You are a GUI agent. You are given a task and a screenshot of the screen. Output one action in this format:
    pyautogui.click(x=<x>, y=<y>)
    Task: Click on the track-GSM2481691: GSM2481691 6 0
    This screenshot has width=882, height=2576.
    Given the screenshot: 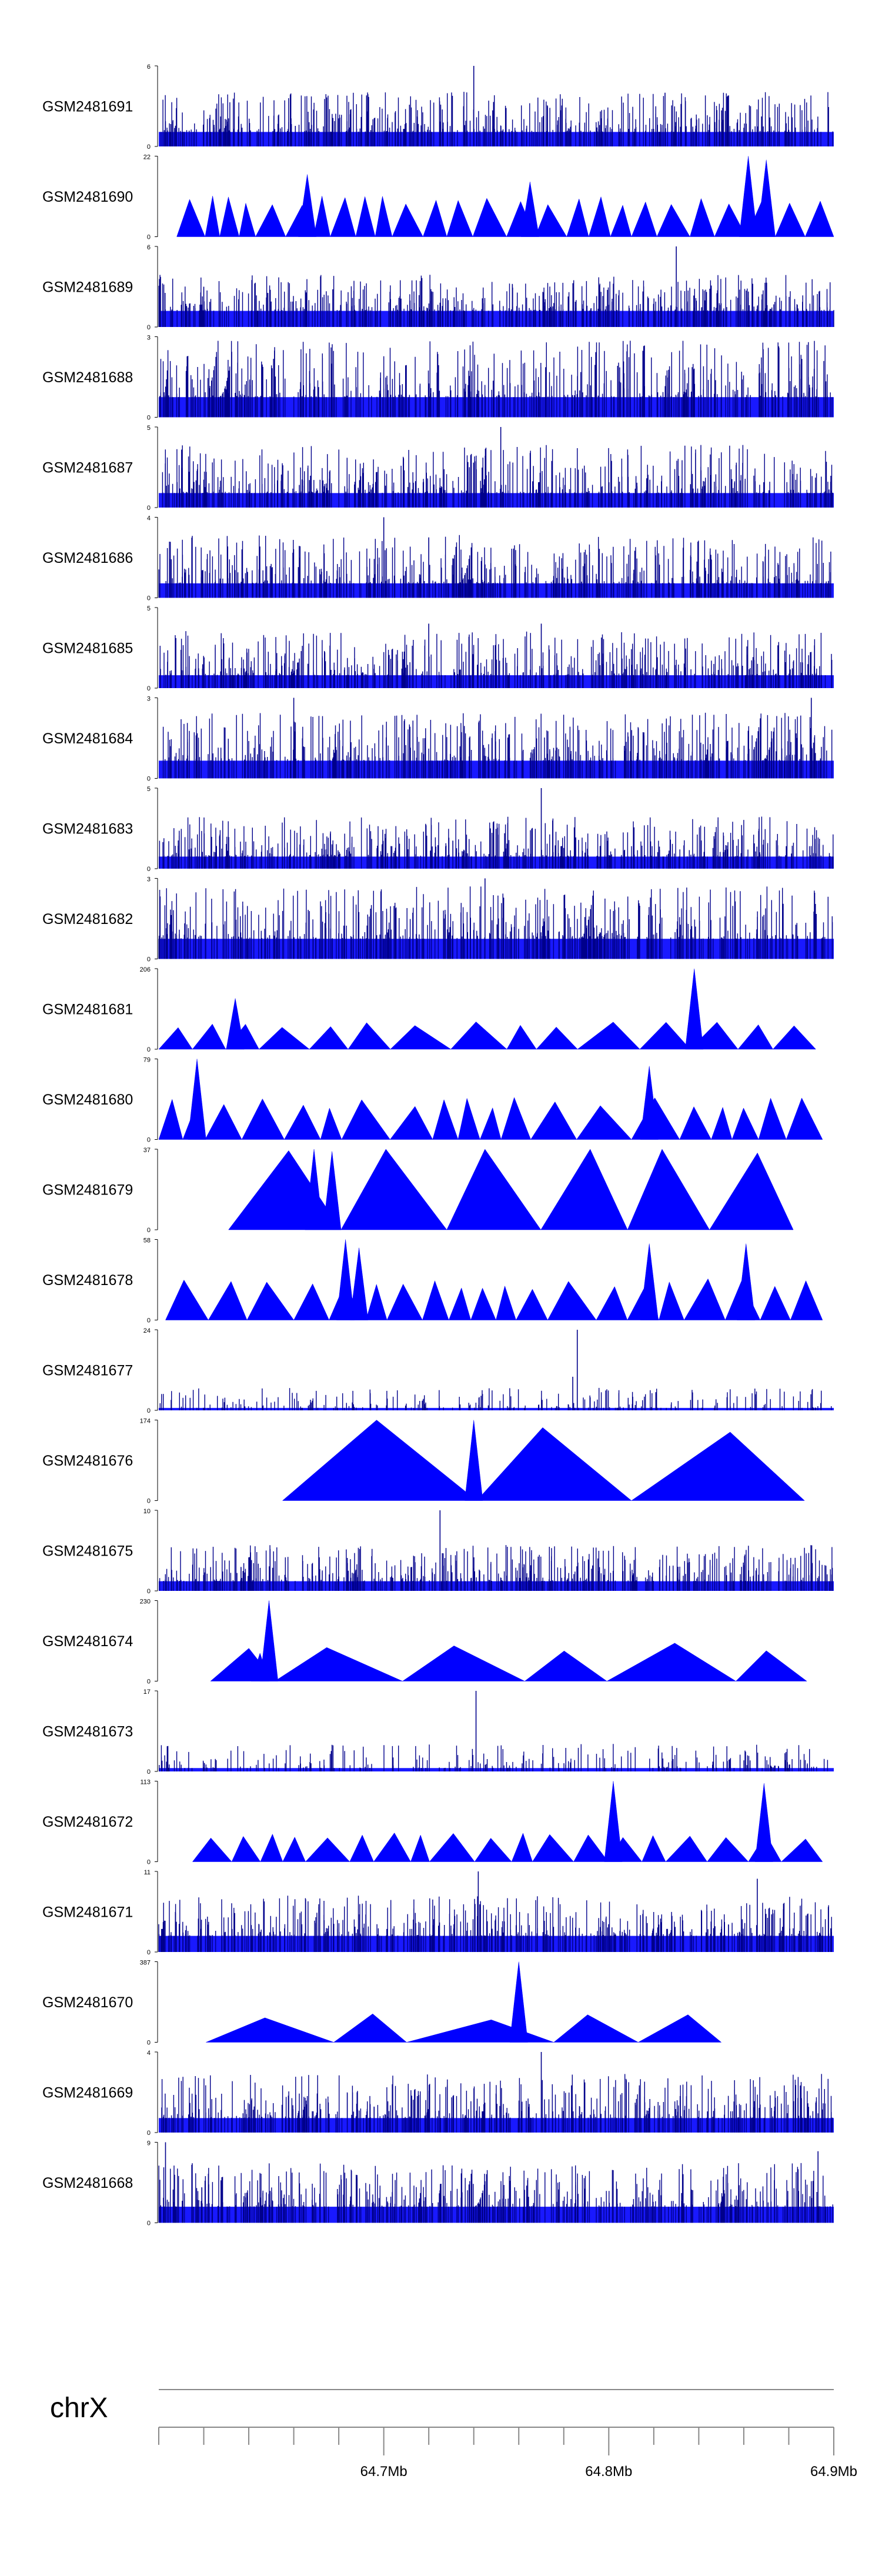 What is the action you would take?
    pyautogui.click(x=438, y=107)
    